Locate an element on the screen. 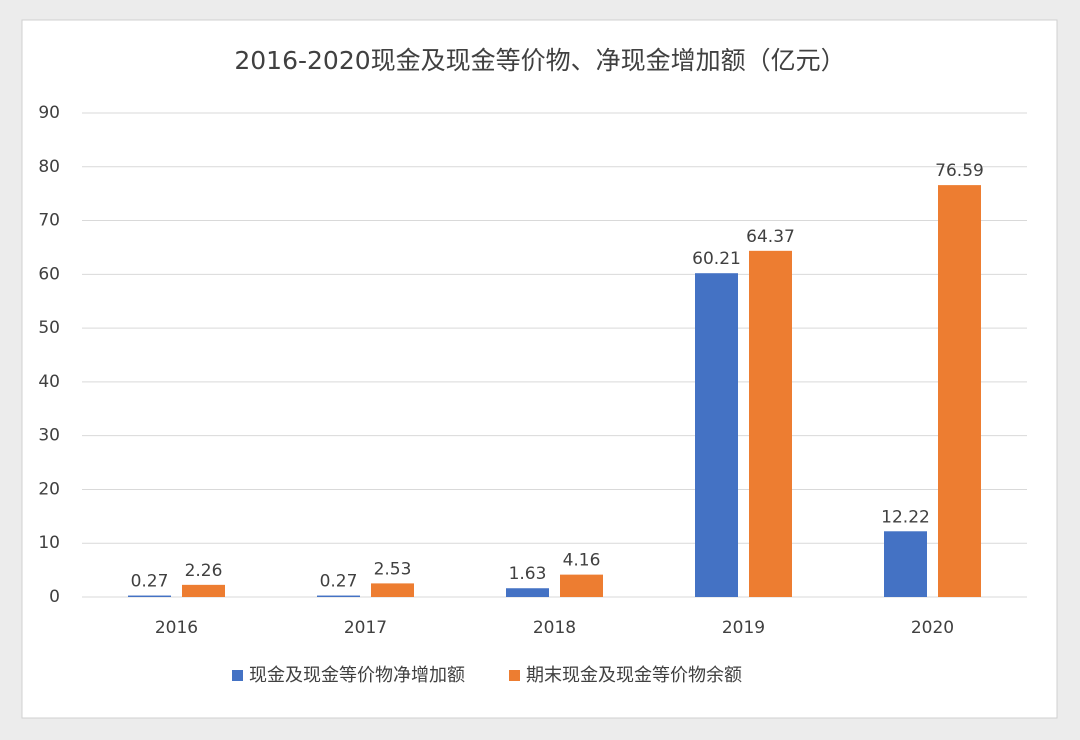 This screenshot has height=740, width=1080. y-tick-label: 40 is located at coordinates (49, 382).